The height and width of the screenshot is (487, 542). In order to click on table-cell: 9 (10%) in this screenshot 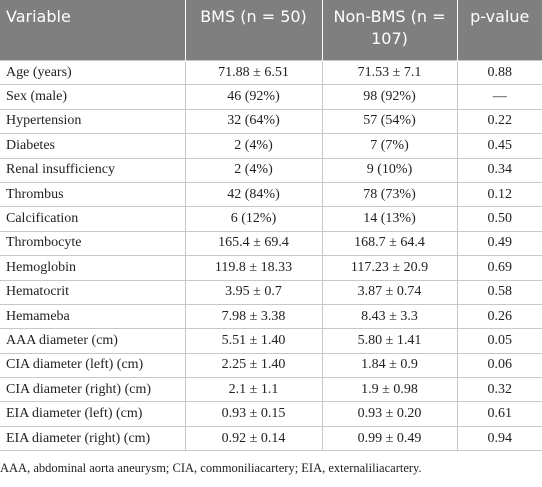, I will do `click(389, 170)`.